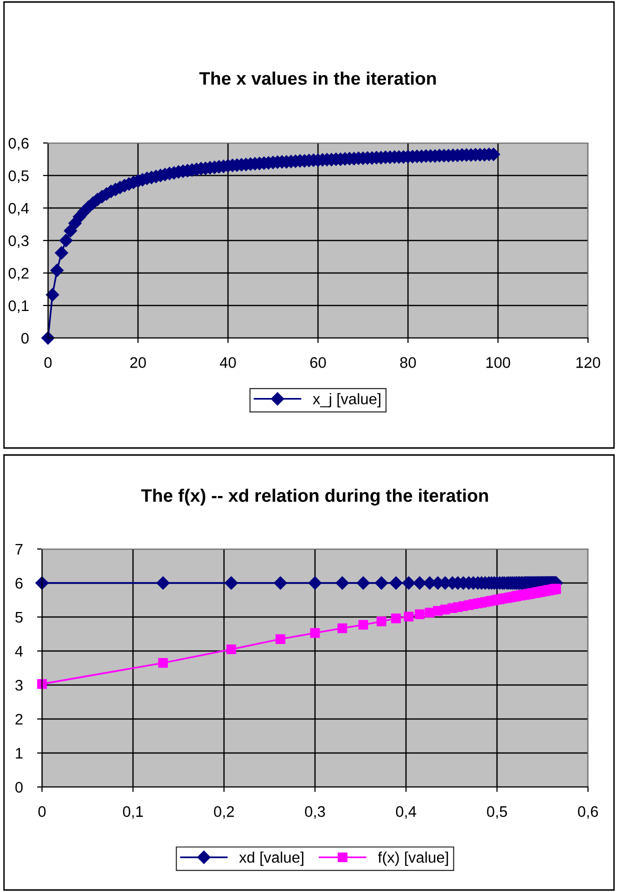  I want to click on legend-label: xd [value], so click(271, 859).